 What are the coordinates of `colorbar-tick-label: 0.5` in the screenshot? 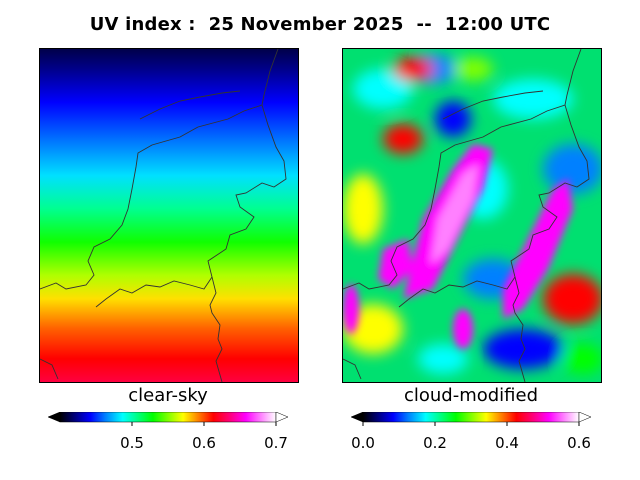 It's located at (132, 443).